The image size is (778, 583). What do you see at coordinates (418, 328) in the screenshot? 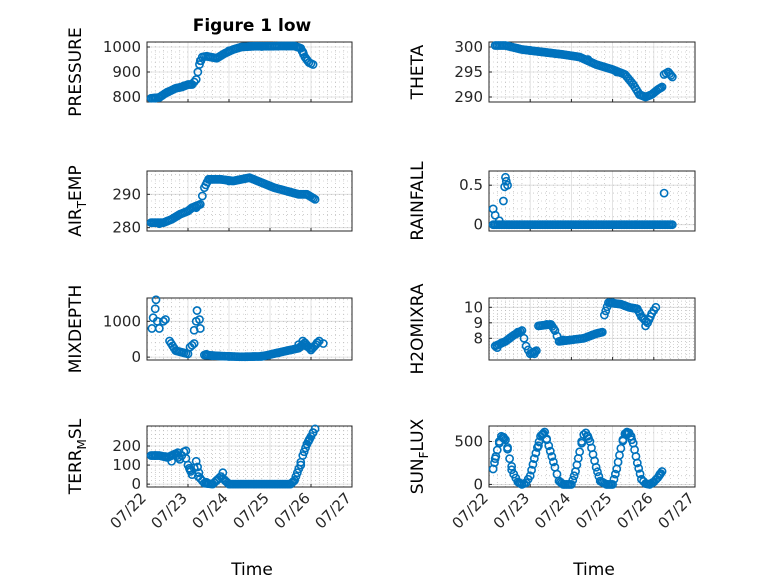
I see `y-axis-label: H2OMIXRA` at bounding box center [418, 328].